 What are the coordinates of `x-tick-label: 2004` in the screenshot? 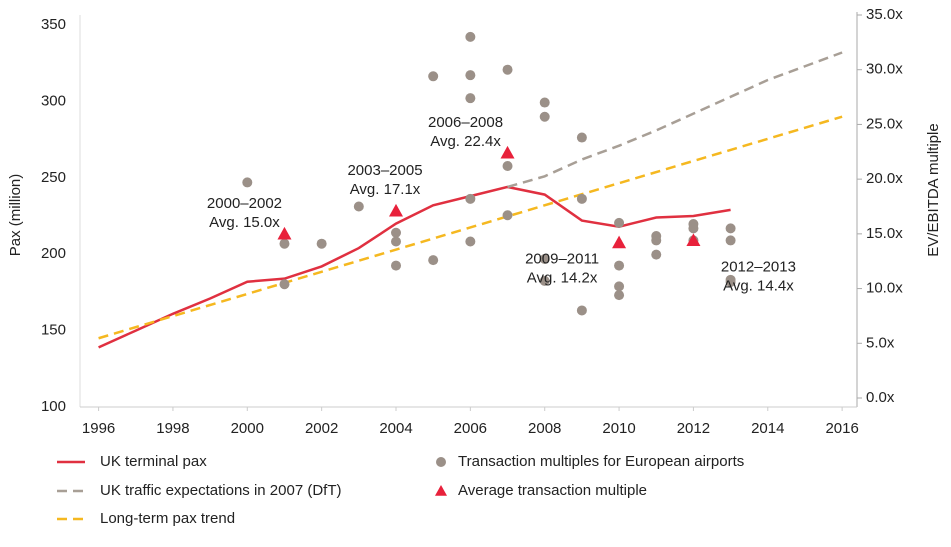 It's located at (395, 428).